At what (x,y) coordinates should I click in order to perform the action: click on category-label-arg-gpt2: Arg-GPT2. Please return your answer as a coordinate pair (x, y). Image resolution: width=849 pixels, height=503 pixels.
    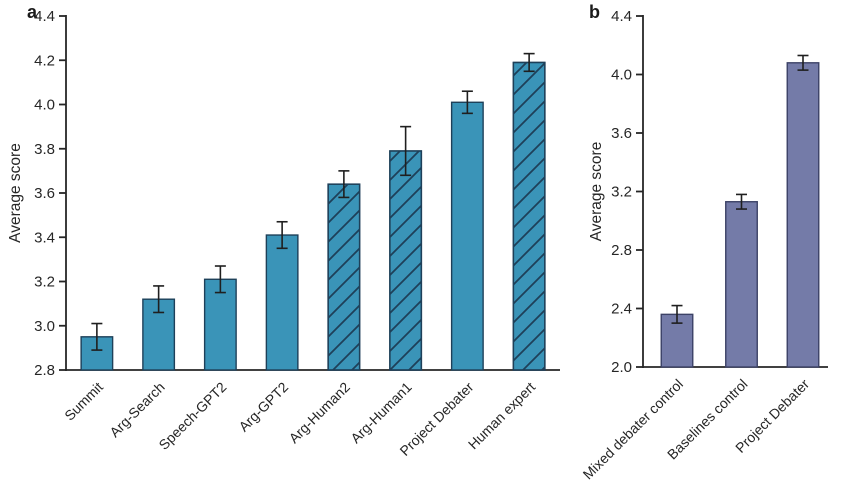
    Looking at the image, I should click on (263, 407).